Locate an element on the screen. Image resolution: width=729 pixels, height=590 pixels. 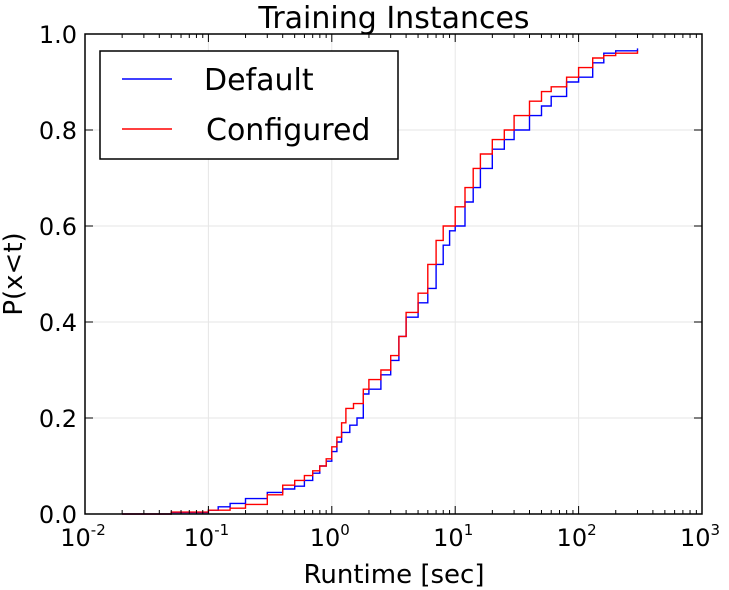
legend: Default Configured is located at coordinates (249, 105).